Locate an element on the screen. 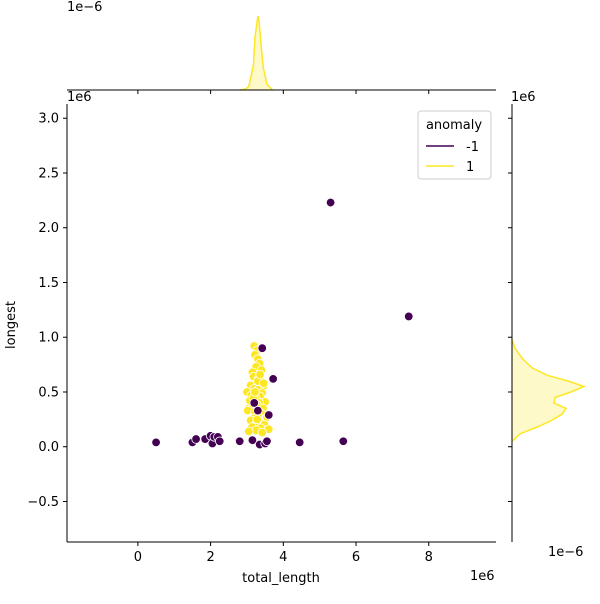 The image size is (600, 604). top-kde-fill is located at coordinates (256, 53).